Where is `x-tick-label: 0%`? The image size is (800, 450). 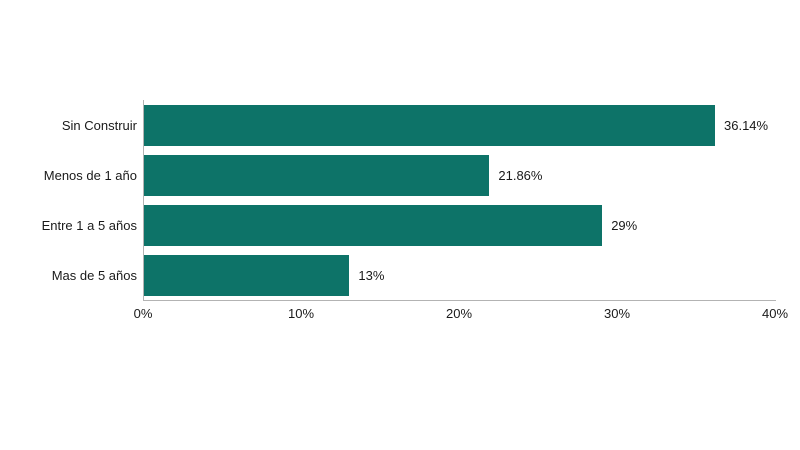
x-tick-label: 0% is located at coordinates (143, 313).